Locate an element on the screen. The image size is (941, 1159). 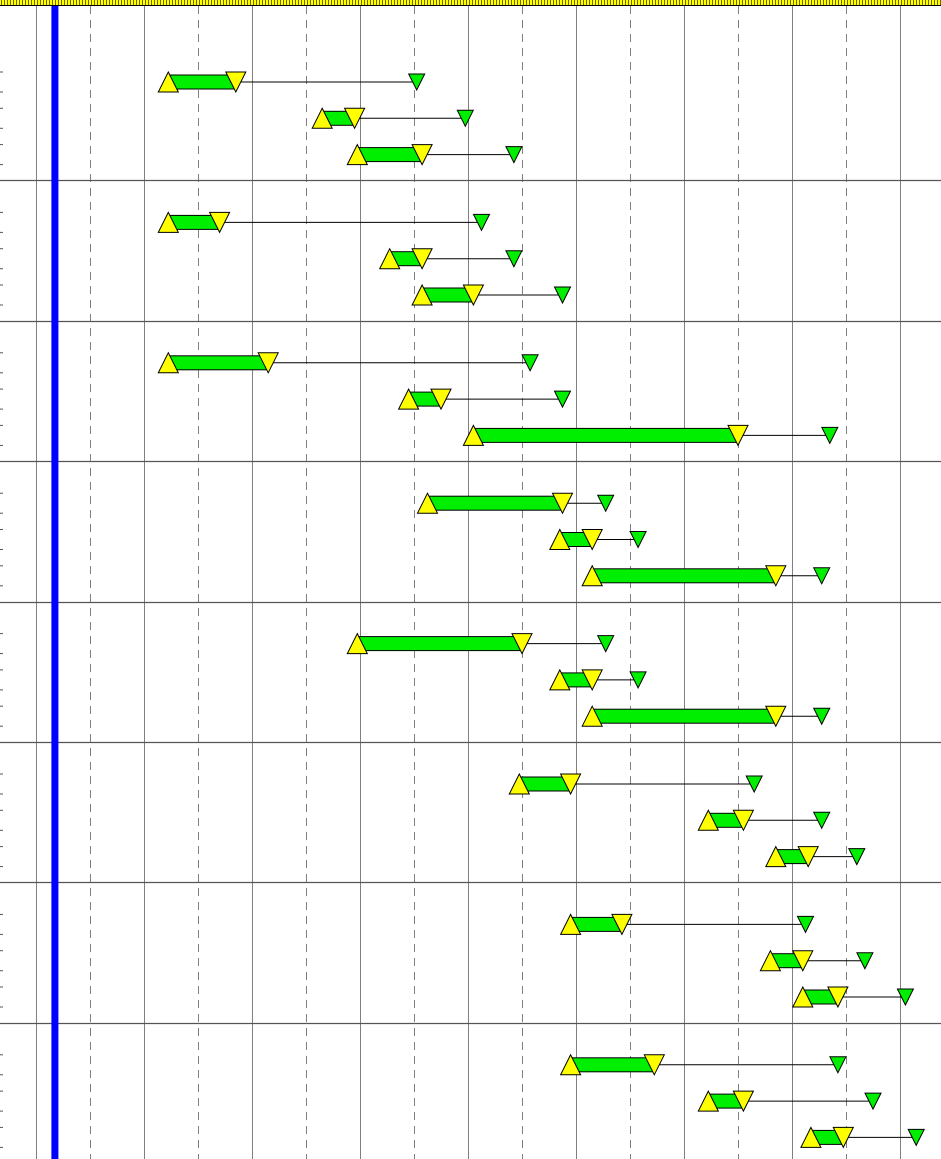
header-fill is located at coordinates (470, 3).